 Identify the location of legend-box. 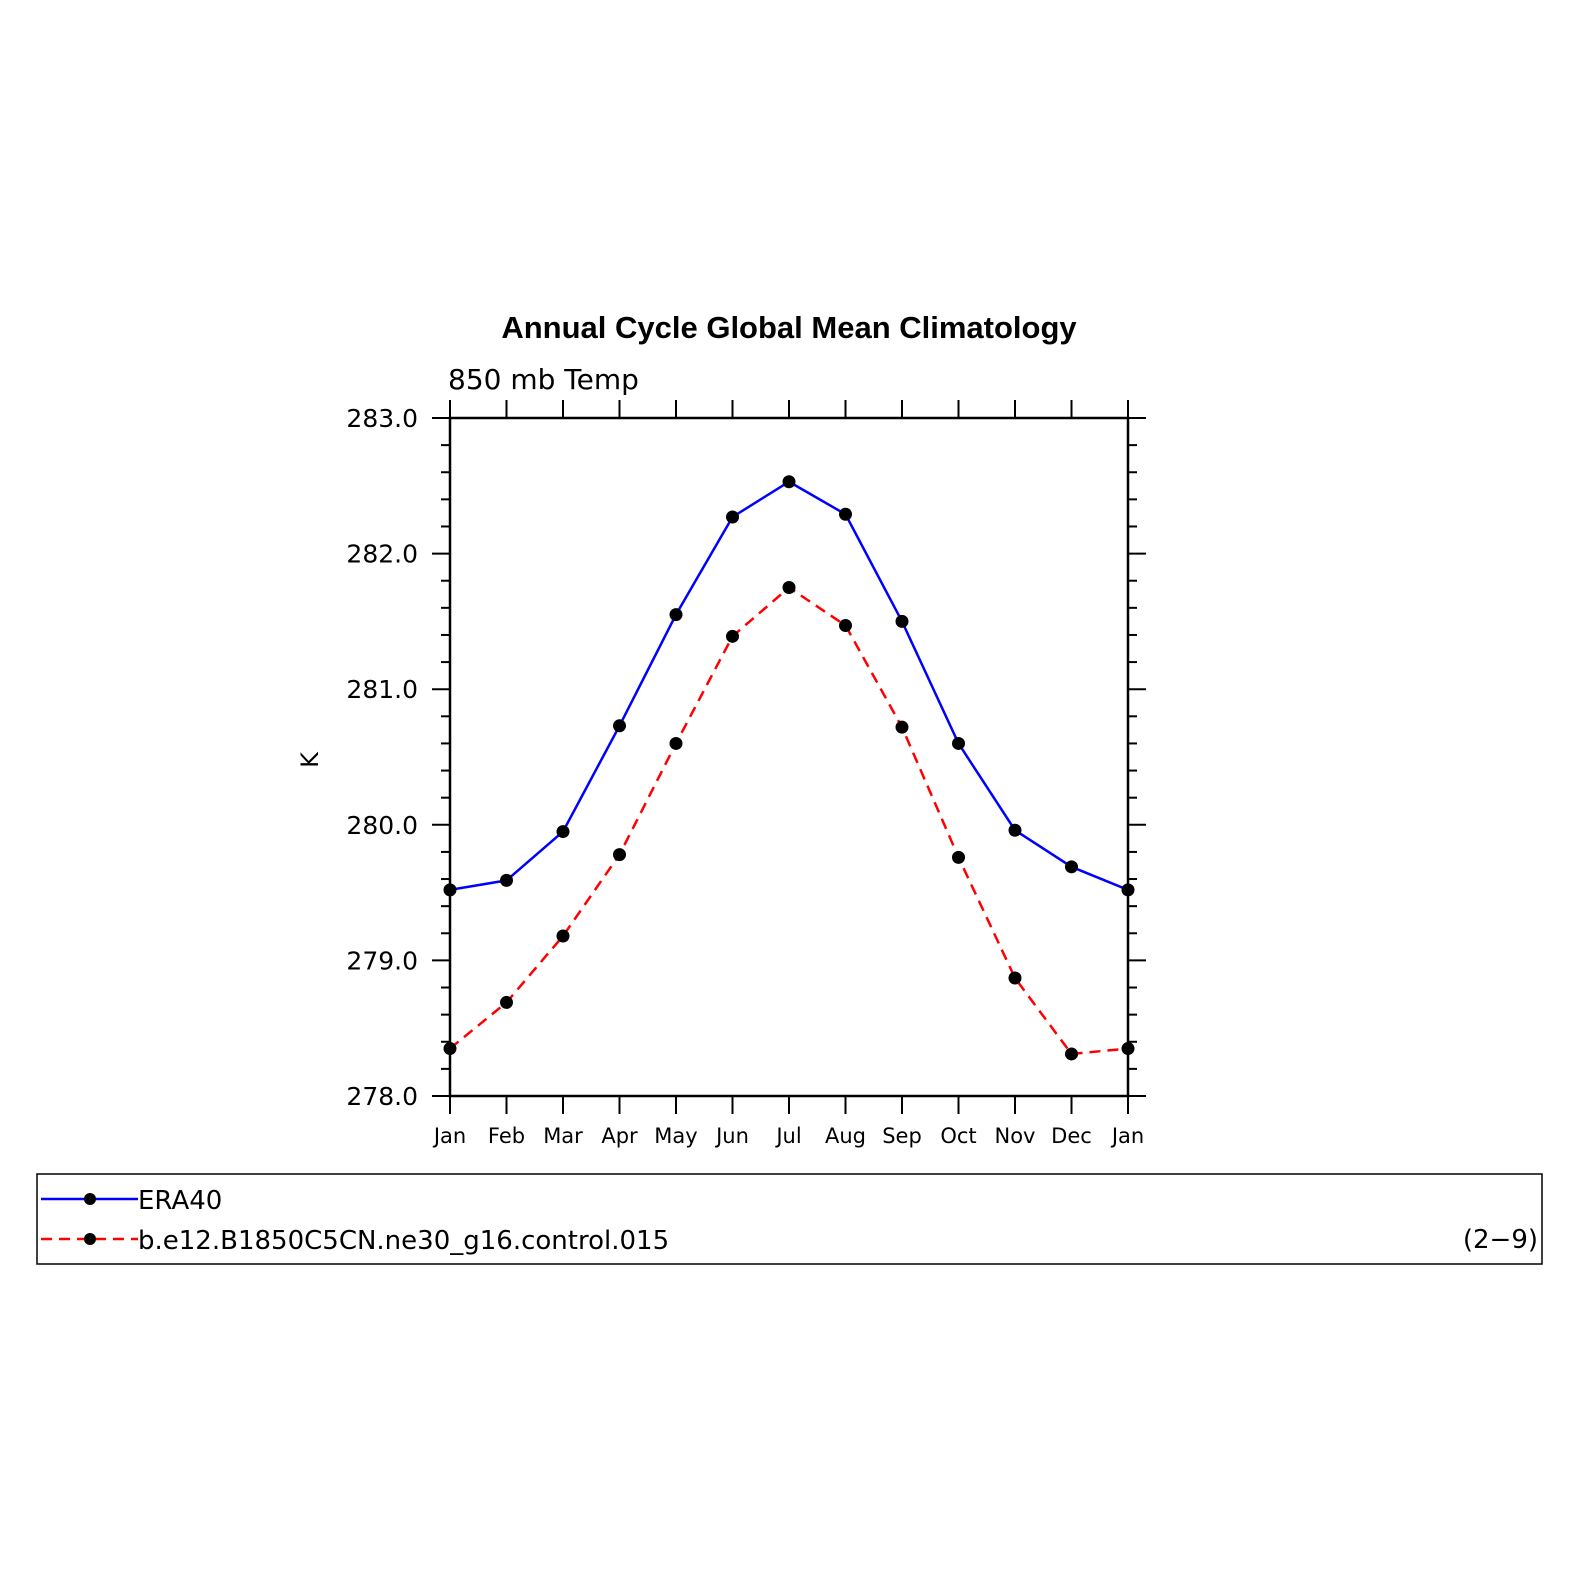
(789, 1219).